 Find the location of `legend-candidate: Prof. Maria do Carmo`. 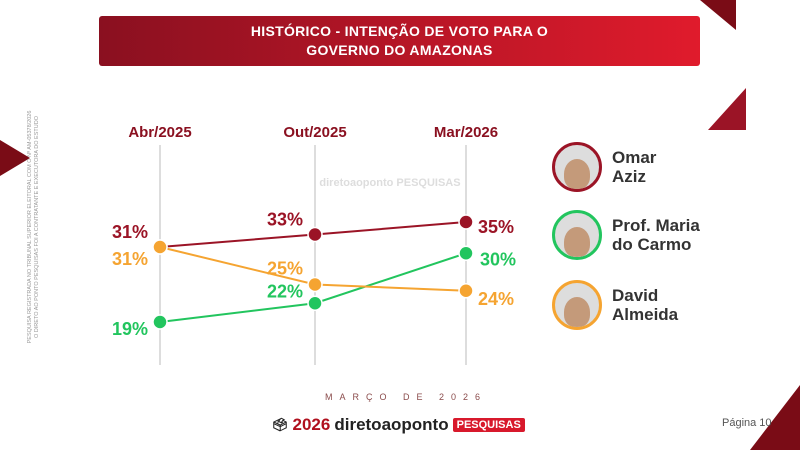

legend-candidate: Prof. Maria do Carmo is located at coordinates (626, 235).